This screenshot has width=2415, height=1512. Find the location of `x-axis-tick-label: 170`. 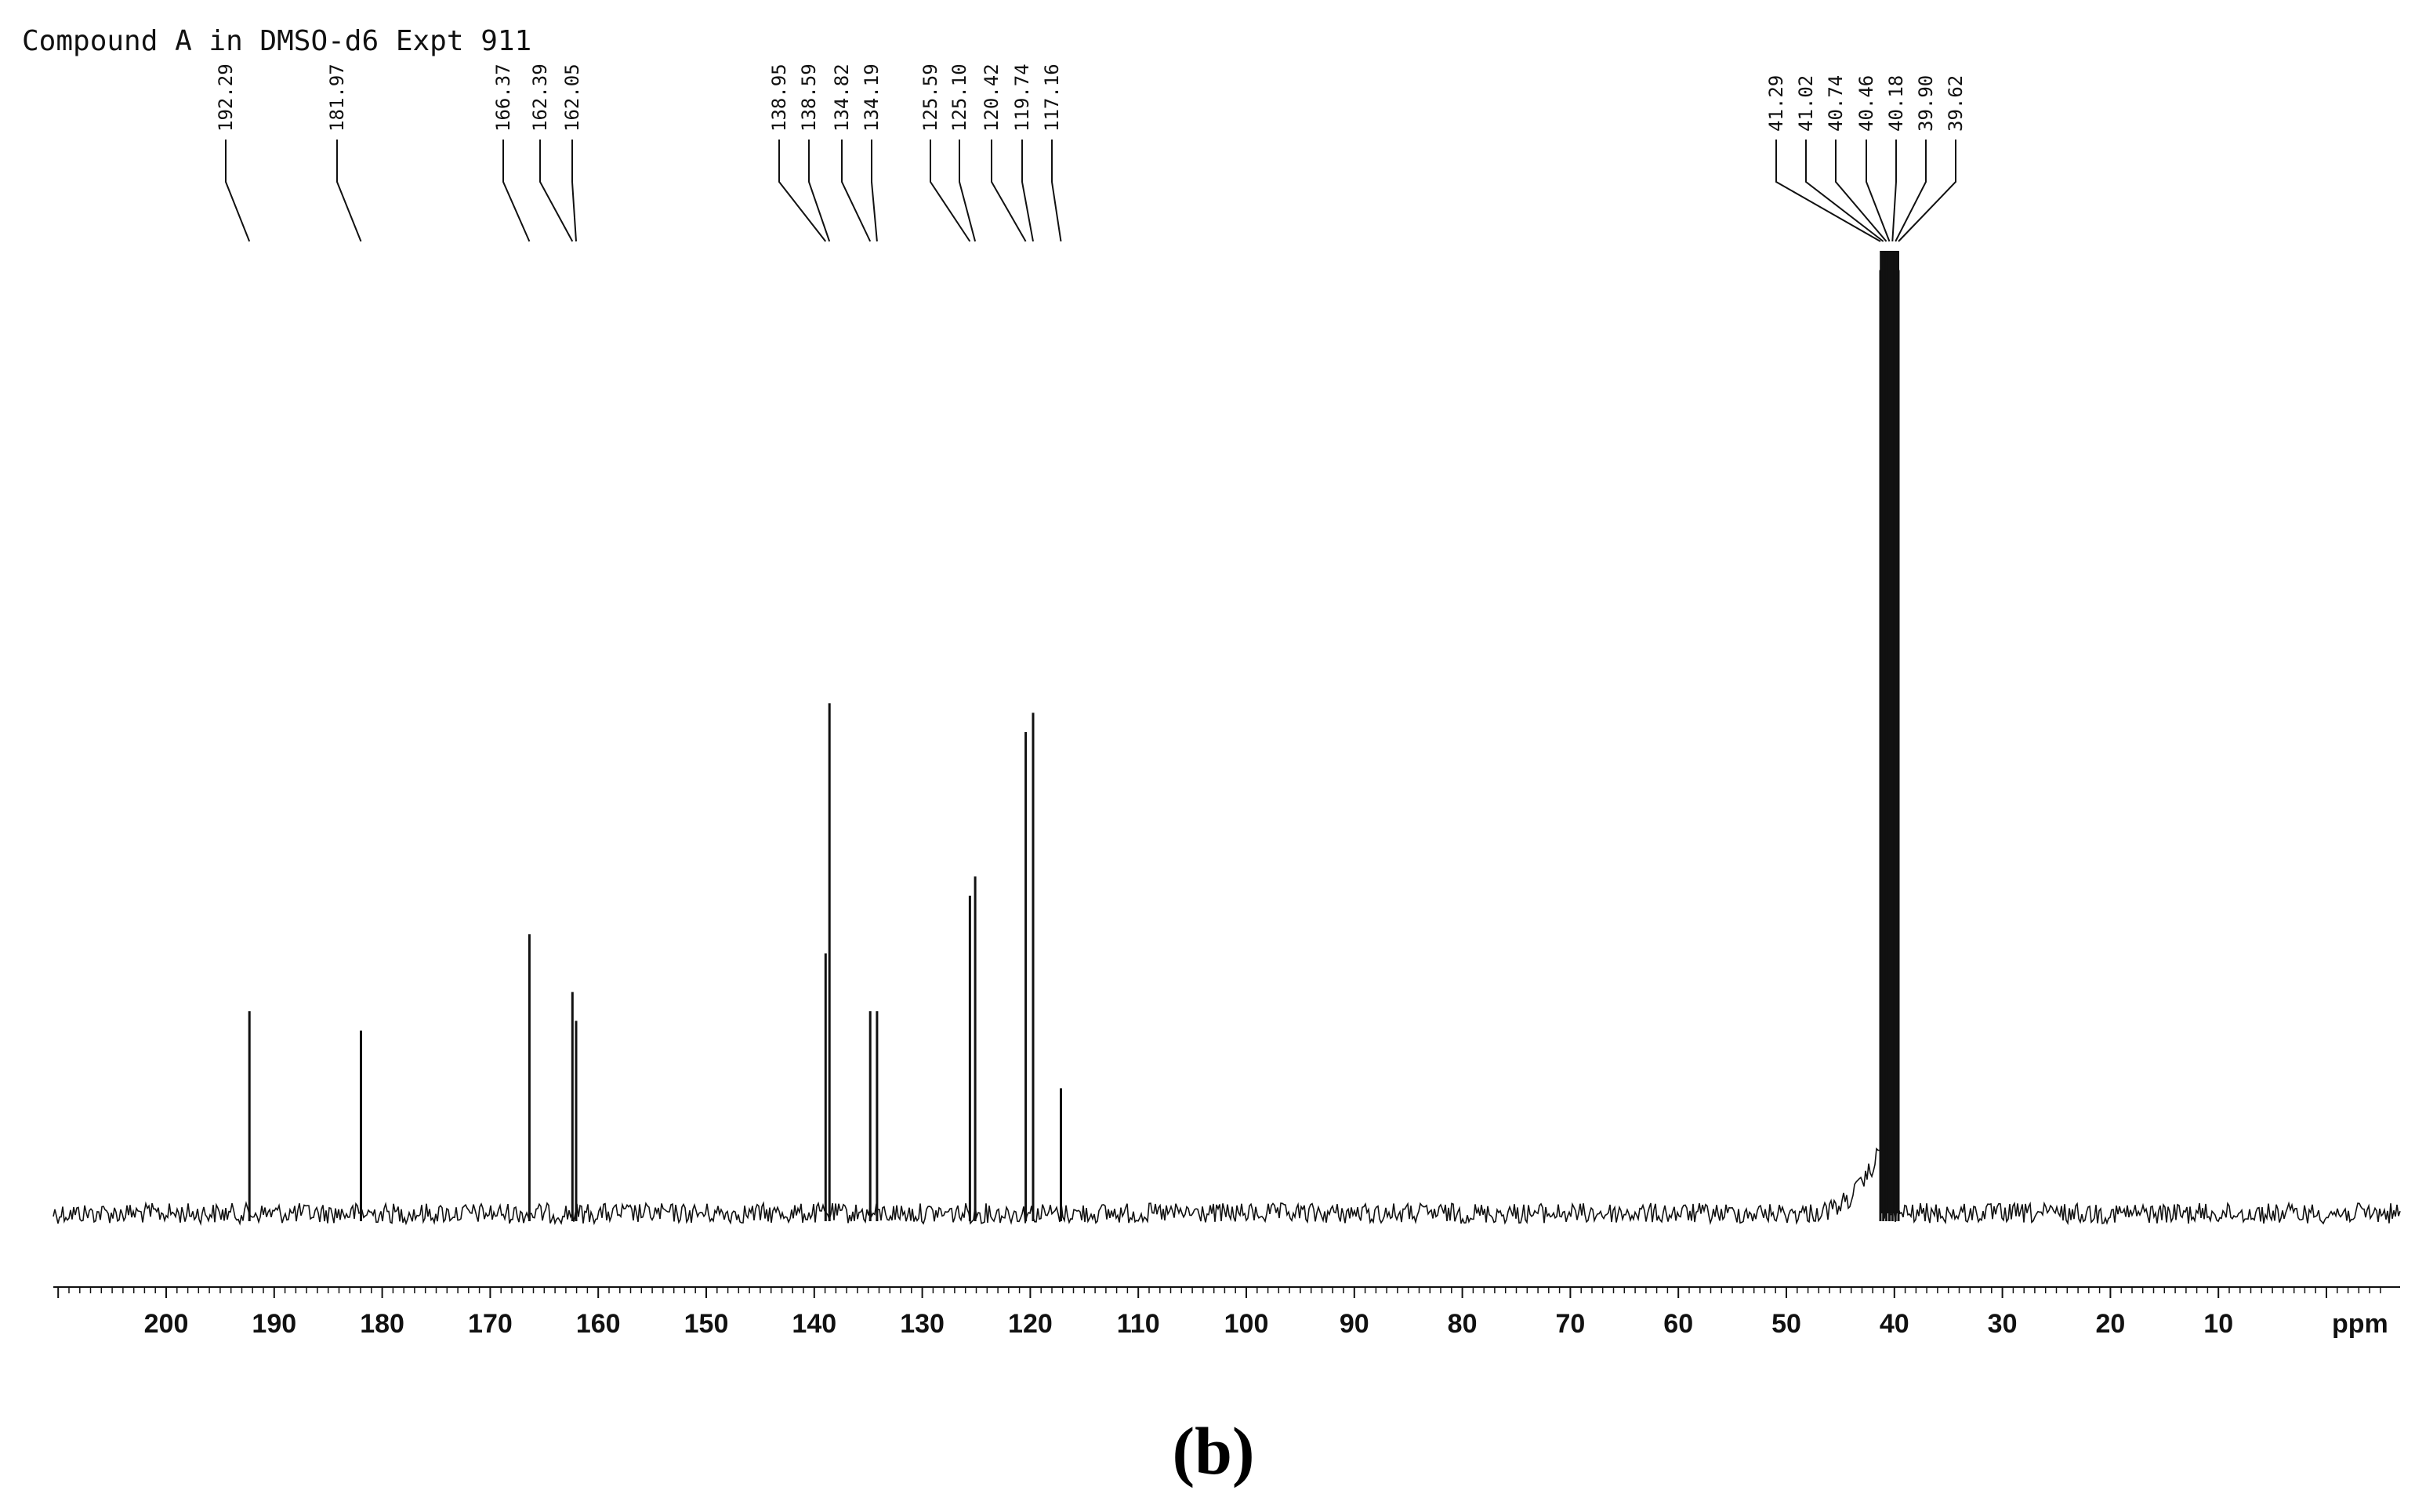

x-axis-tick-label: 170 is located at coordinates (490, 1324).